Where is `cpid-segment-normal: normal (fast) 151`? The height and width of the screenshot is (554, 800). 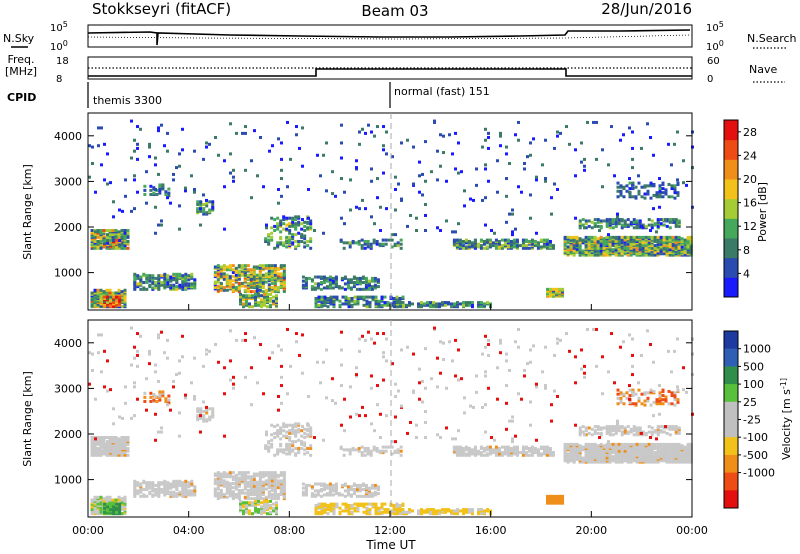
cpid-segment-normal: normal (fast) 151 is located at coordinates (442, 91).